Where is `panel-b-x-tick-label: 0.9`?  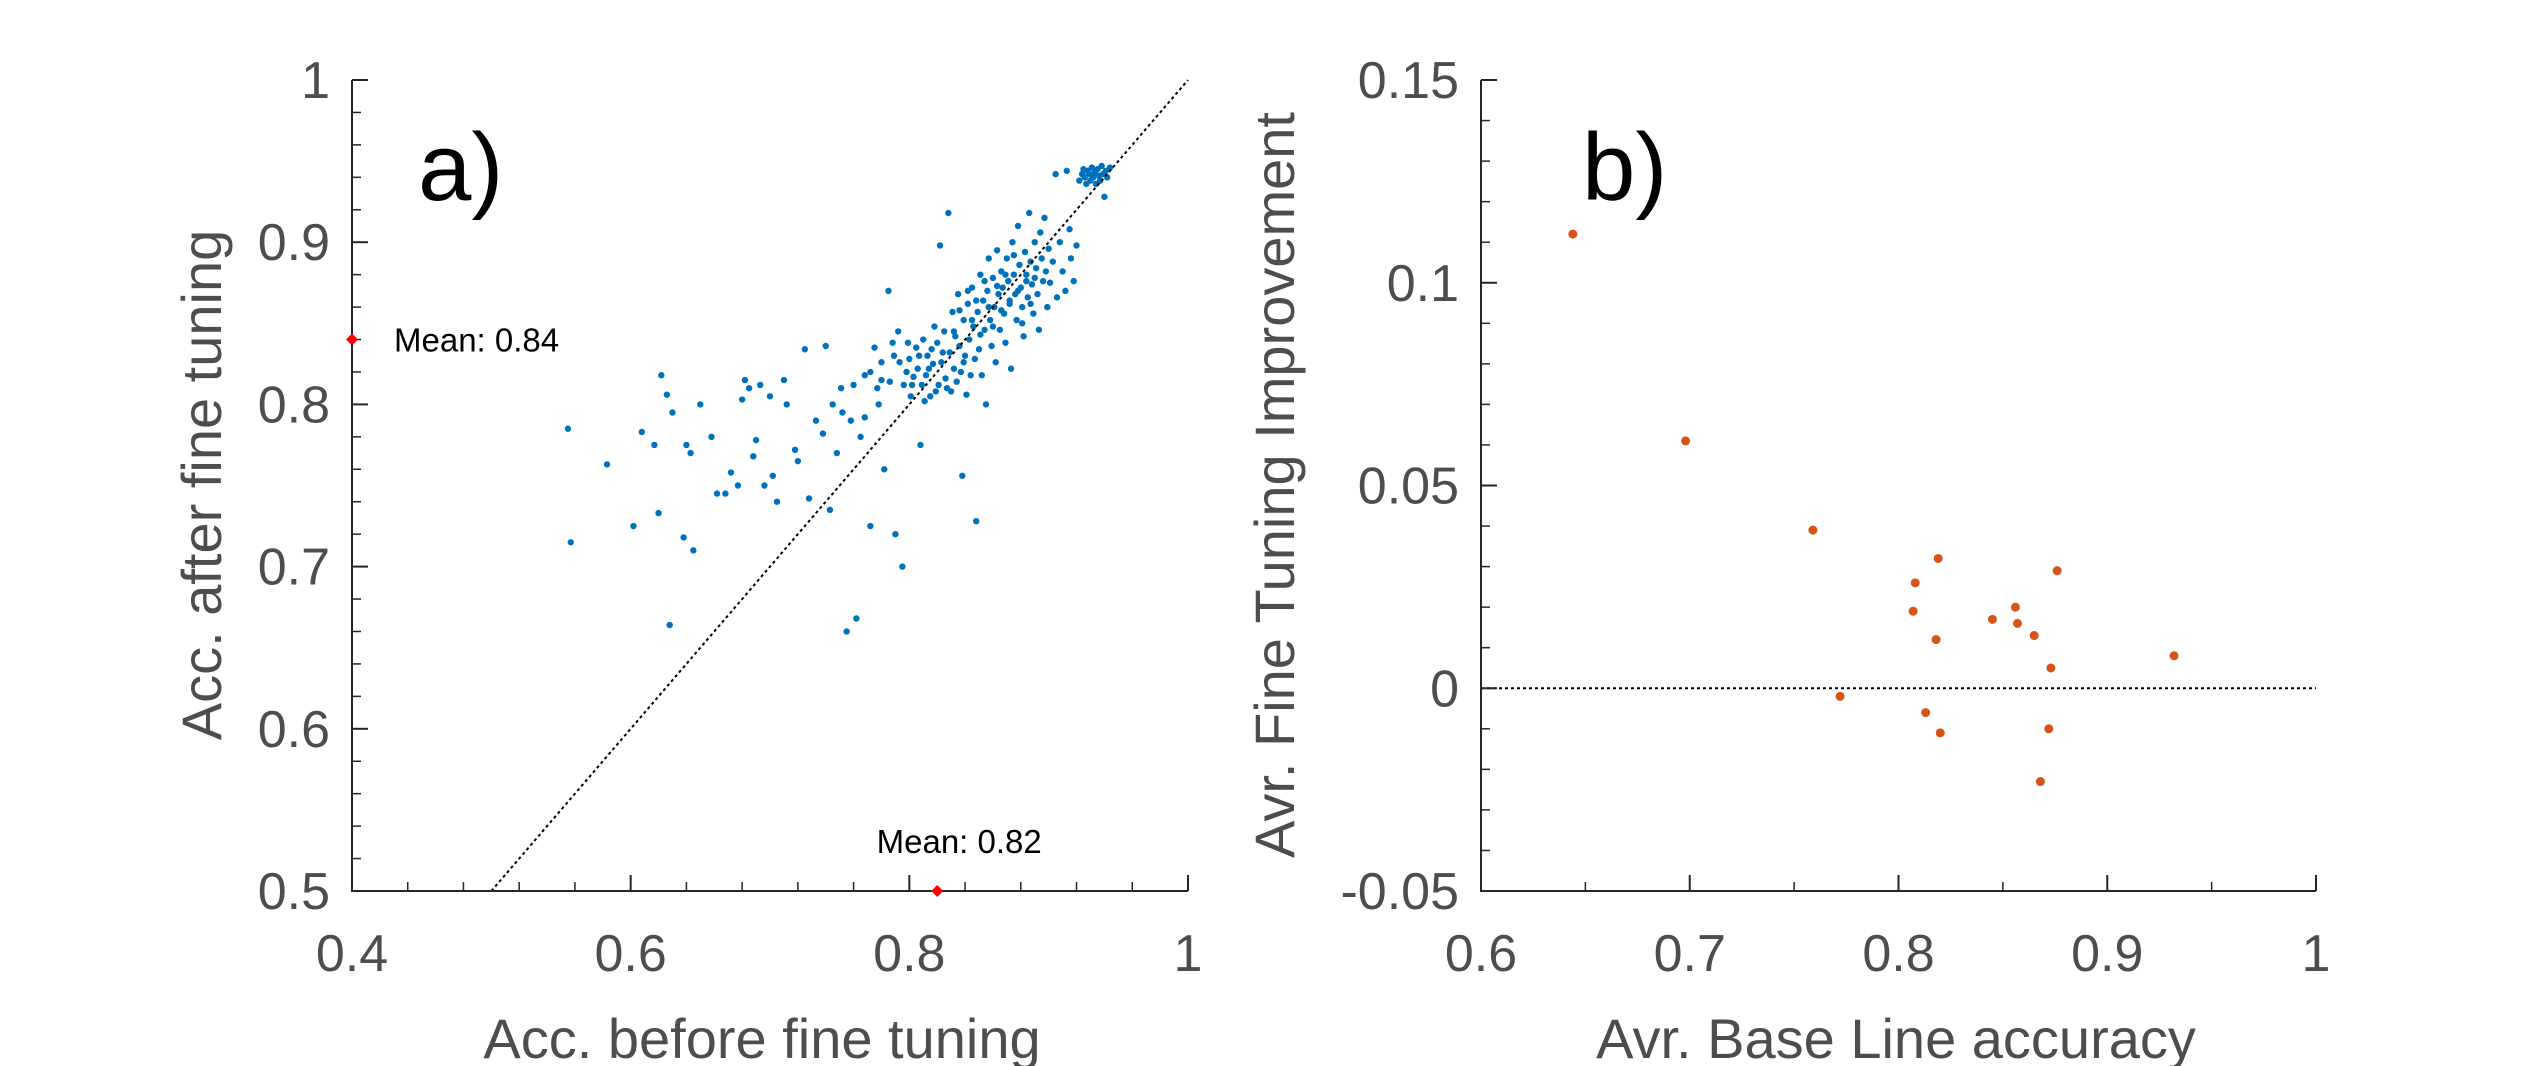
panel-b-x-tick-label: 0.9 is located at coordinates (2107, 954).